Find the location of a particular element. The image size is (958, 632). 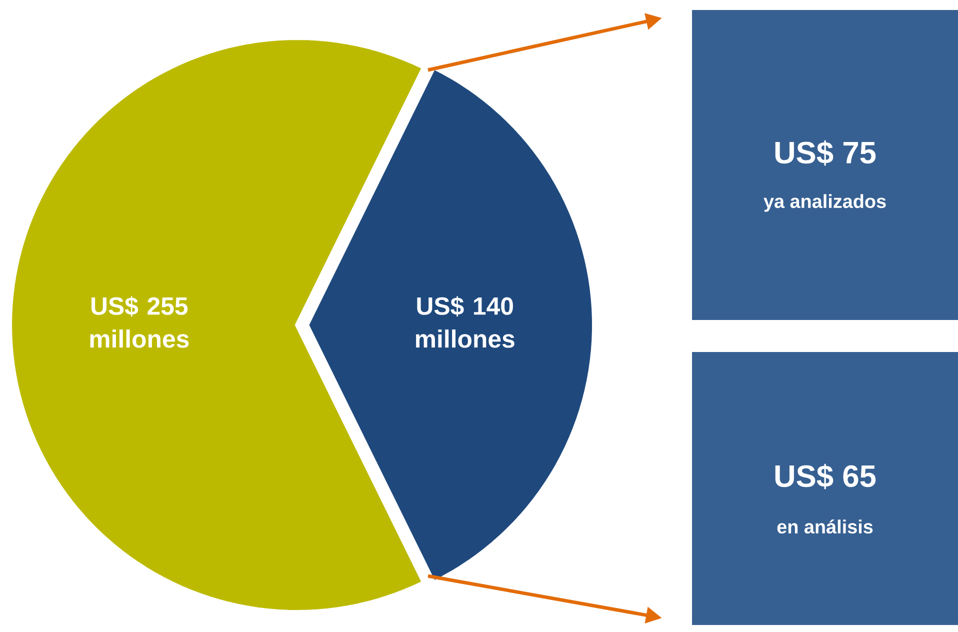

data-label: US$ 255 millones is located at coordinates (139, 322).